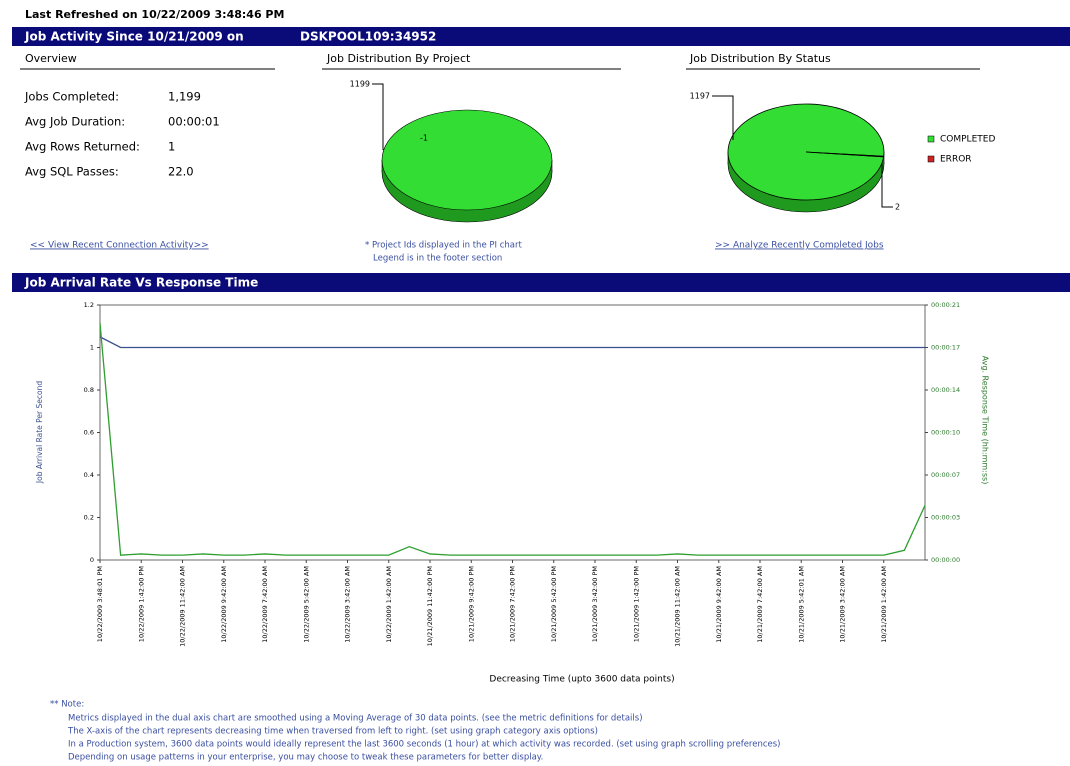 This screenshot has width=1070, height=766. What do you see at coordinates (985, 420) in the screenshot?
I see `y2-axis-label: Avg. Response Time (hh:mm:ss)` at bounding box center [985, 420].